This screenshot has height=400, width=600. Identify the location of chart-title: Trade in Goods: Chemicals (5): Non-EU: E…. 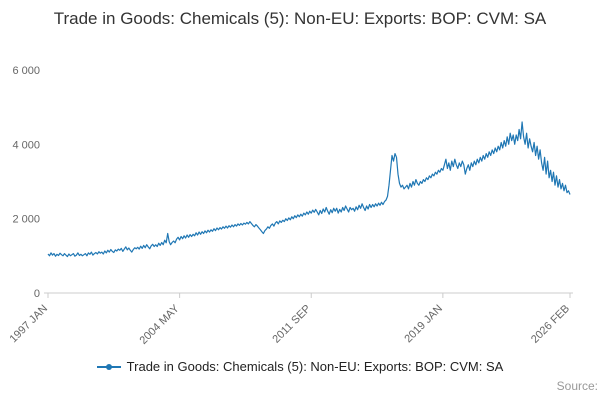
(300, 18).